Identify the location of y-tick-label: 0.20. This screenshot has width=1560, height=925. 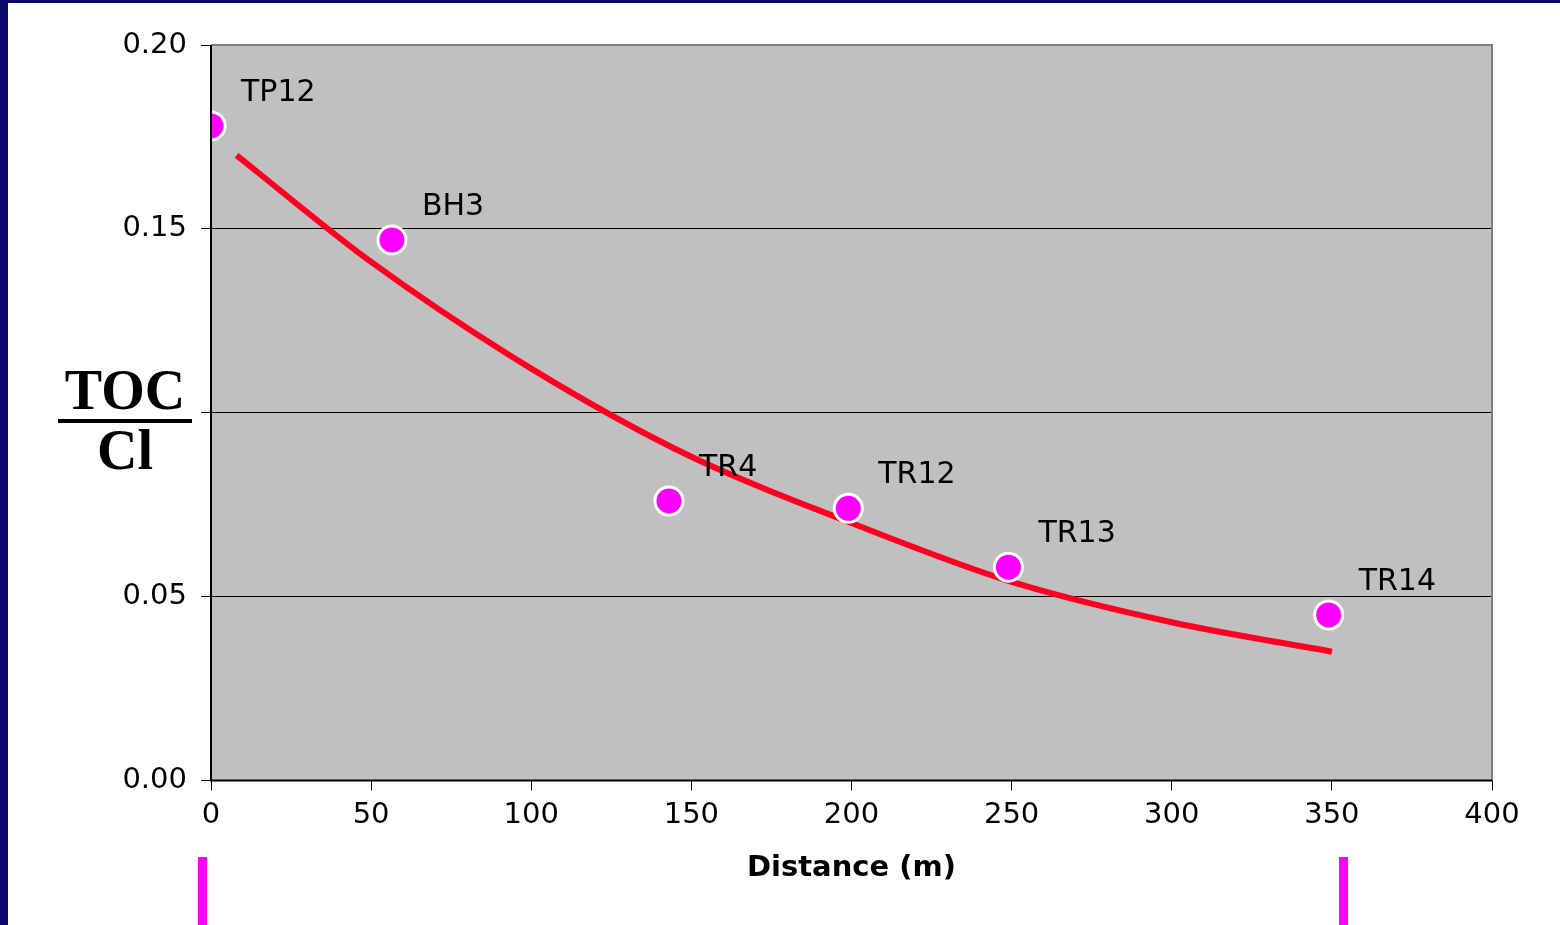
(154, 42).